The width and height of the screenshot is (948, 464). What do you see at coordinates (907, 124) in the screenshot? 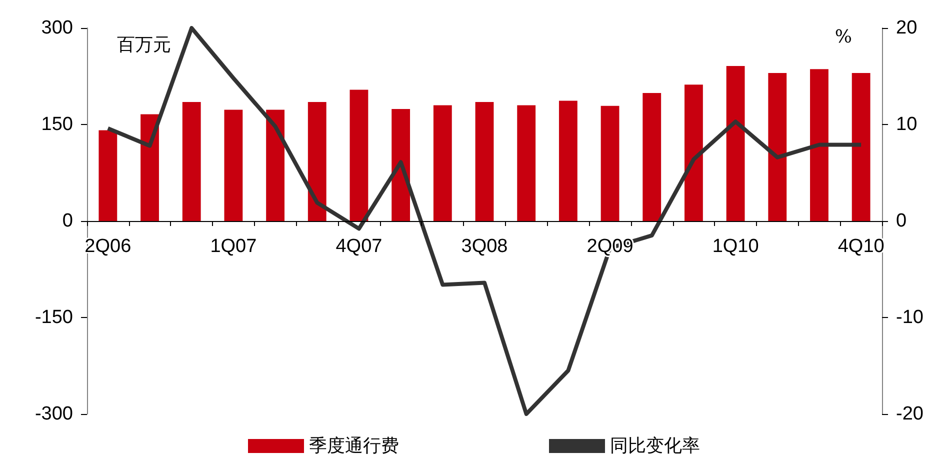
I see `y2-tick-label: 10` at bounding box center [907, 124].